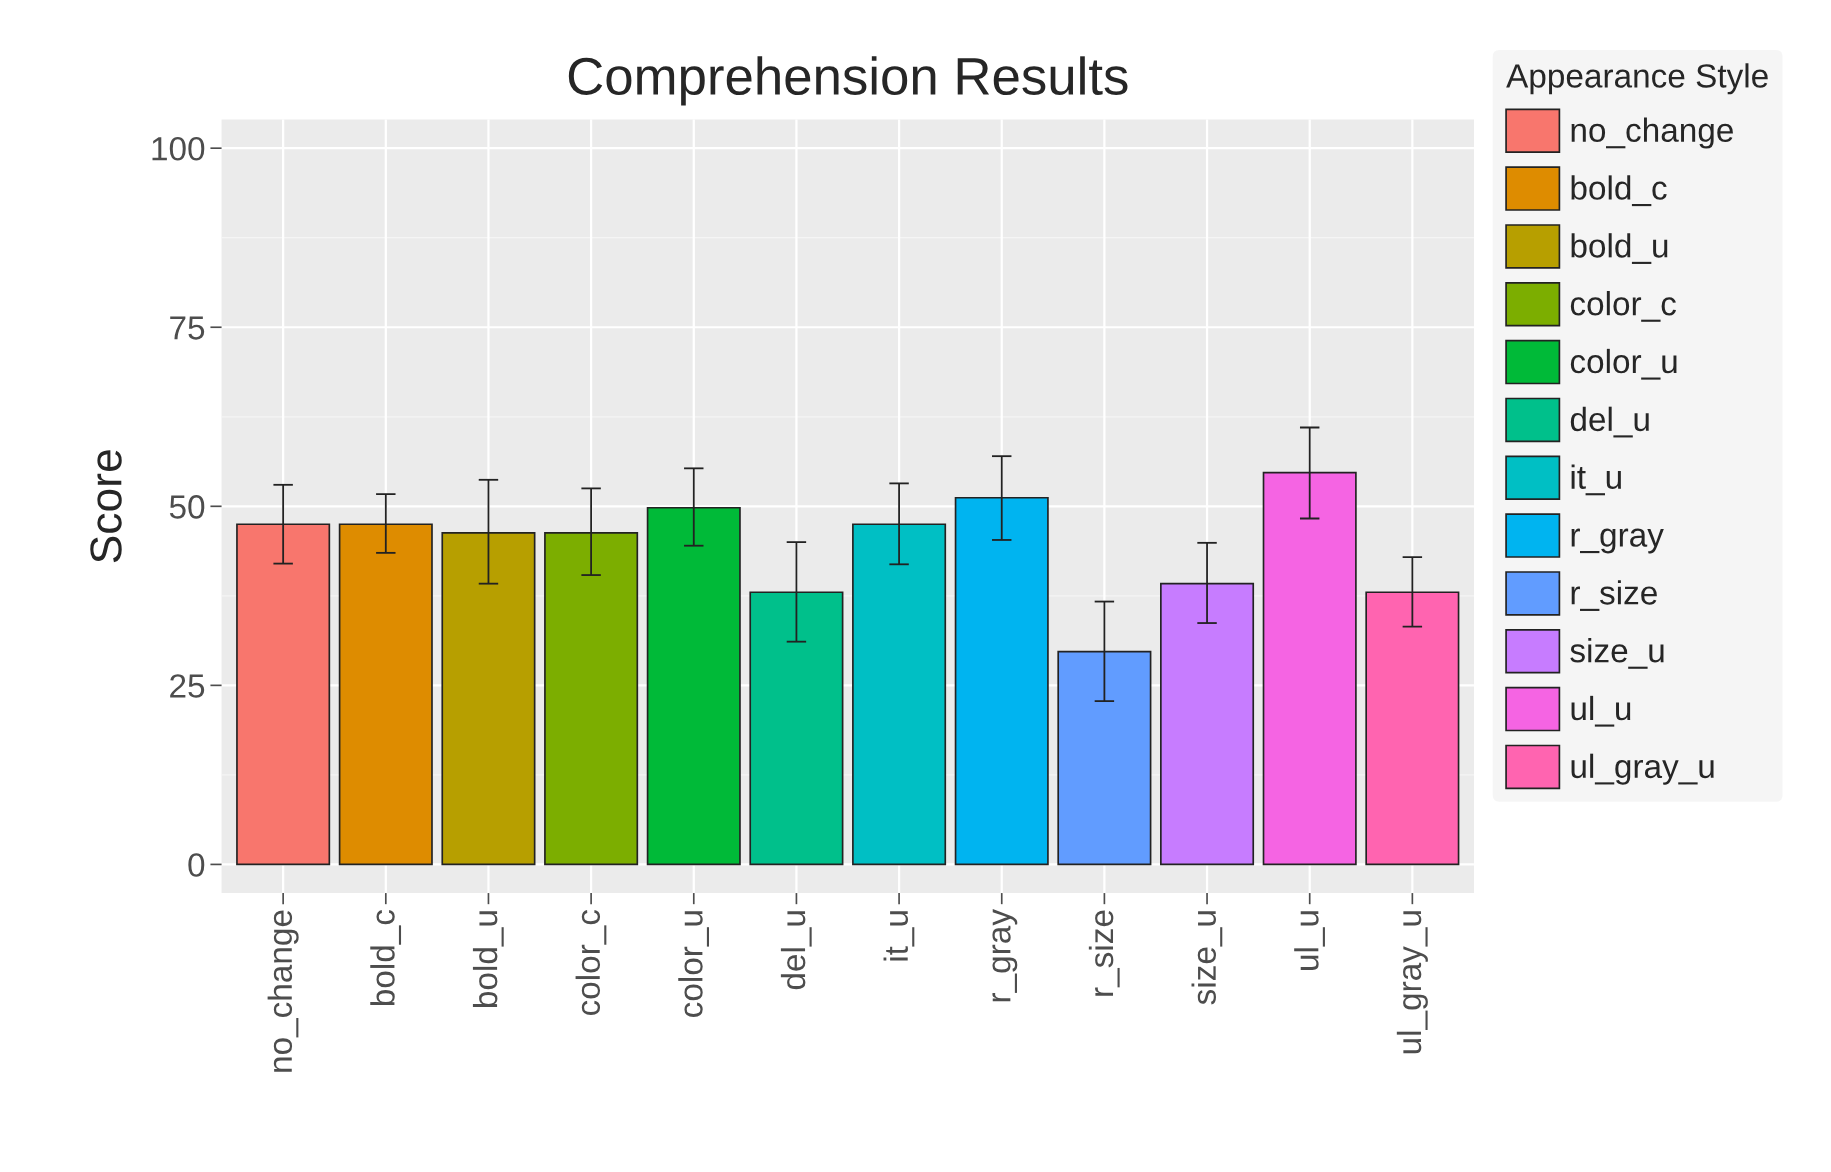 The height and width of the screenshot is (1172, 1831). Describe the element at coordinates (386, 957) in the screenshot. I see `x-tick-label: bold_c` at that location.